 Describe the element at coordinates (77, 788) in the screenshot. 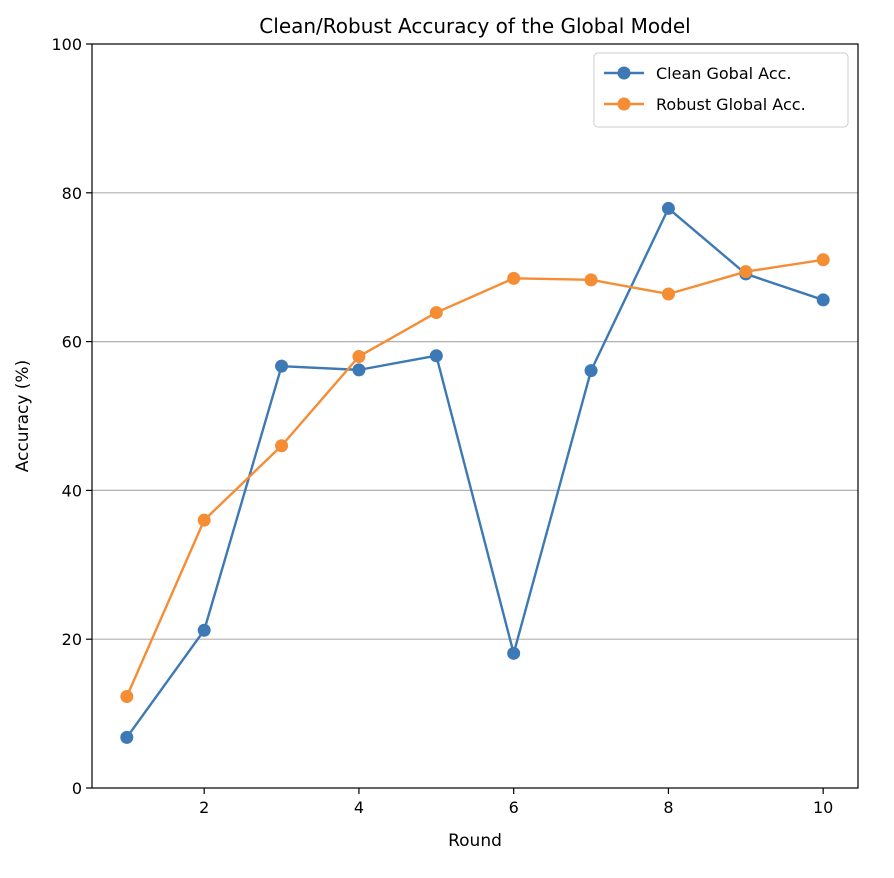

I see `y-tick-label: 0` at that location.